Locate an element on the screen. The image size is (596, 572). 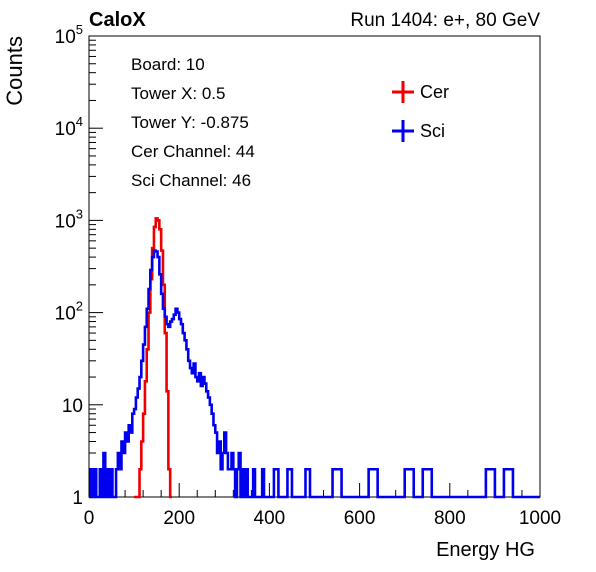
x-tick-label: 600 is located at coordinates (360, 518).